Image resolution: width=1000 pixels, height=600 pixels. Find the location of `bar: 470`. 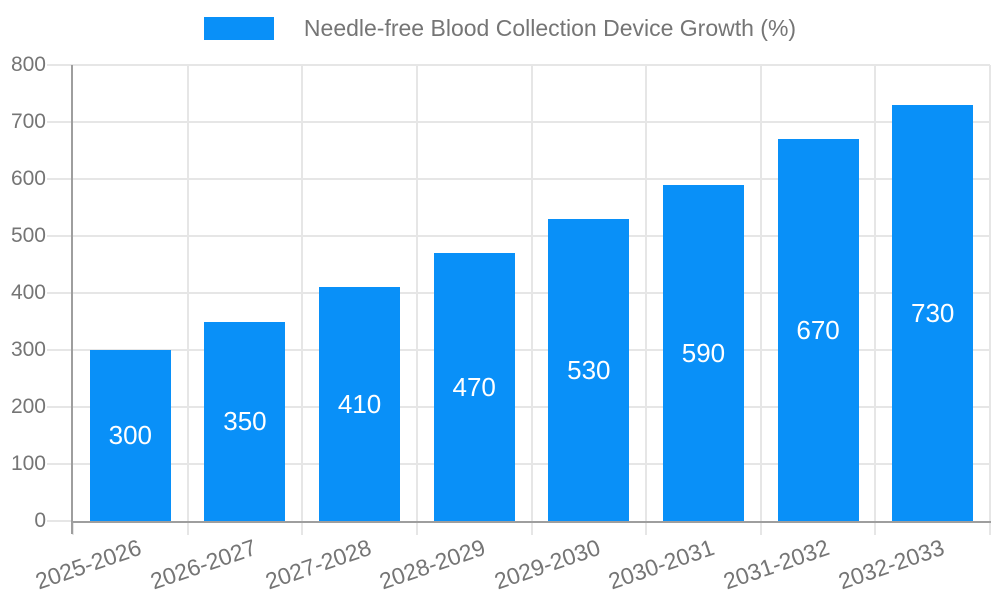

bar: 470 is located at coordinates (474, 387).